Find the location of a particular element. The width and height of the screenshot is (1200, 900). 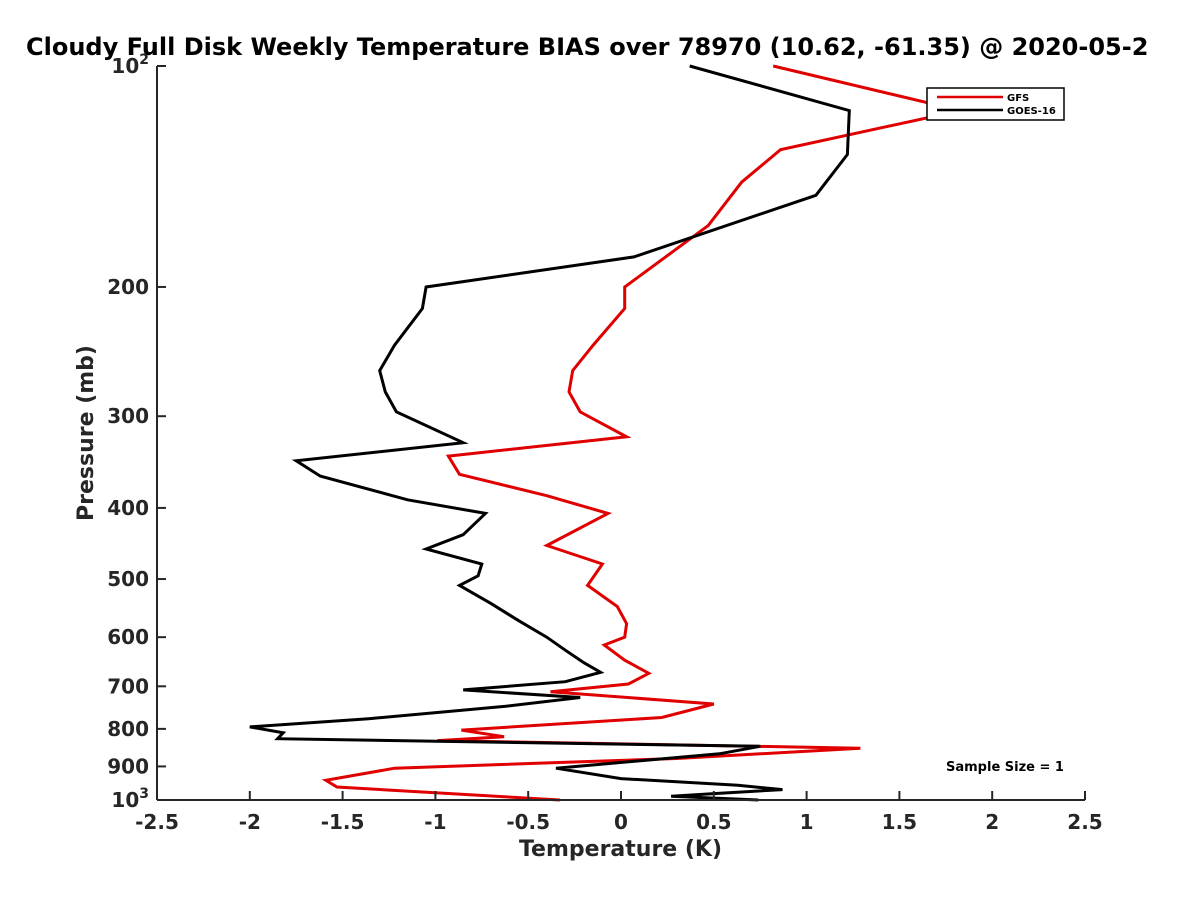

y-tick-label: 10³ is located at coordinates (130, 799).